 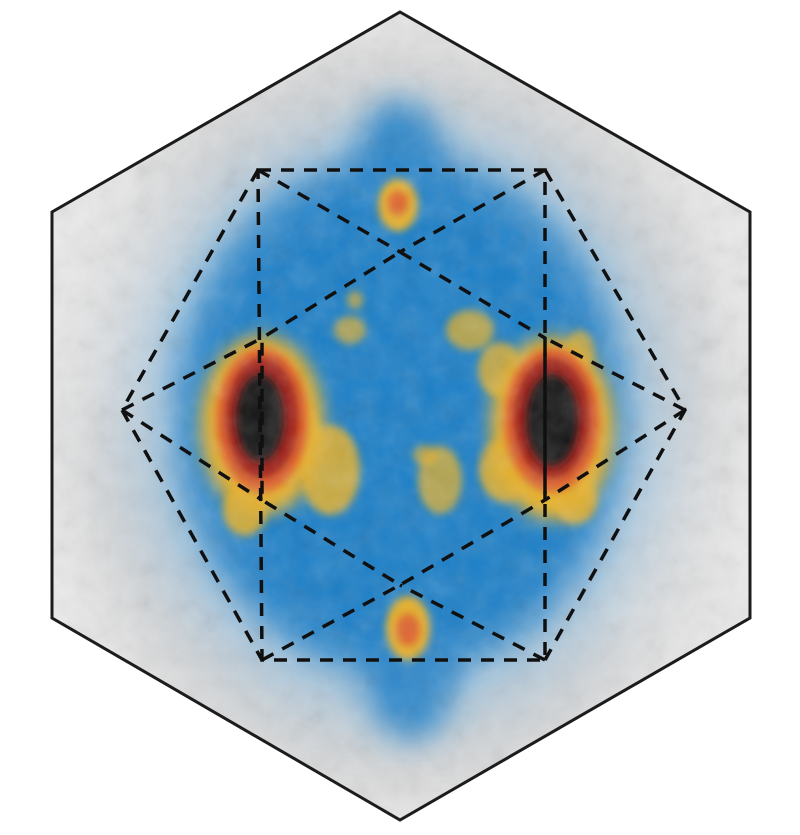 I want to click on dashed-outer-left, so click(x=191, y=415).